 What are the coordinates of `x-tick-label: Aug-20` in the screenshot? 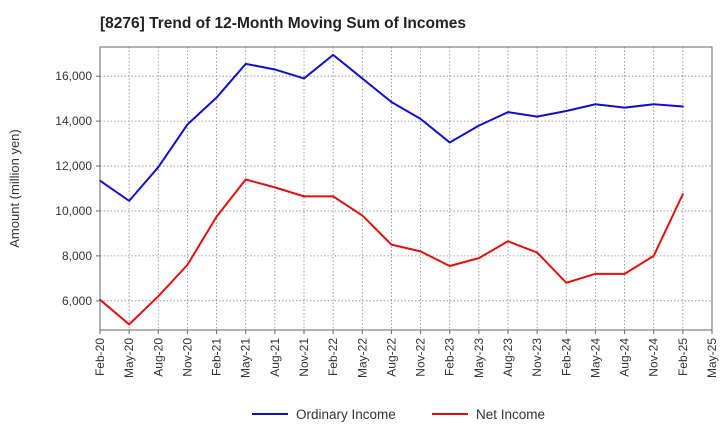 It's located at (158, 357).